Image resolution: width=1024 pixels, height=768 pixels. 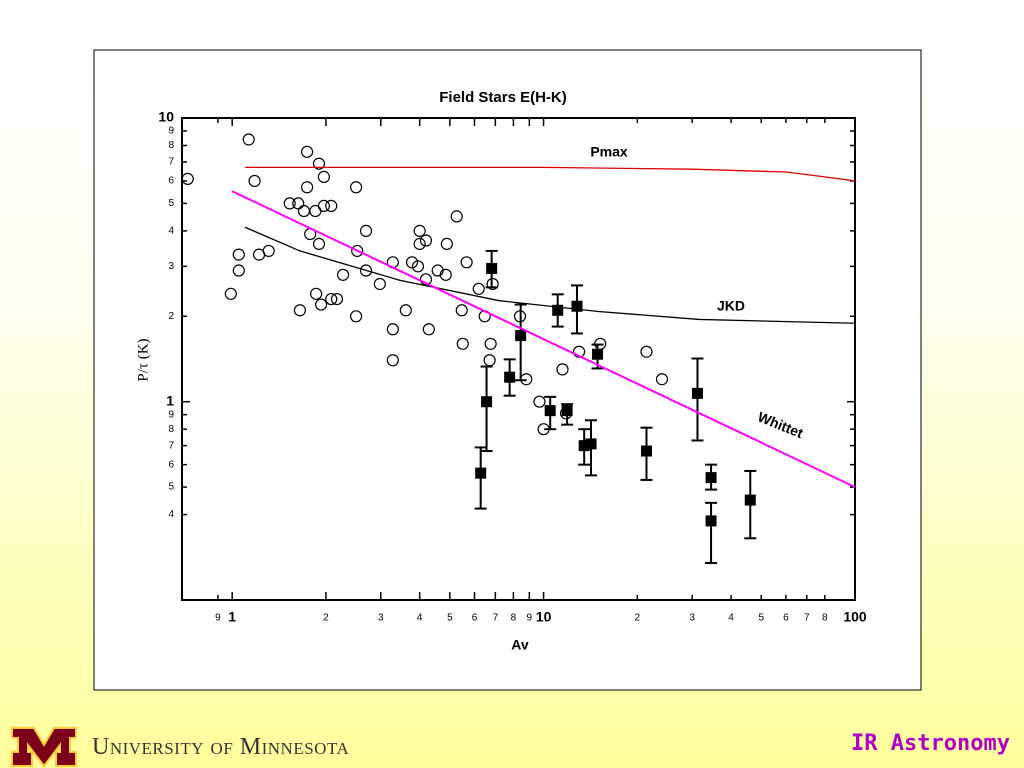 What do you see at coordinates (232, 617) in the screenshot?
I see `x-tick-label: 1` at bounding box center [232, 617].